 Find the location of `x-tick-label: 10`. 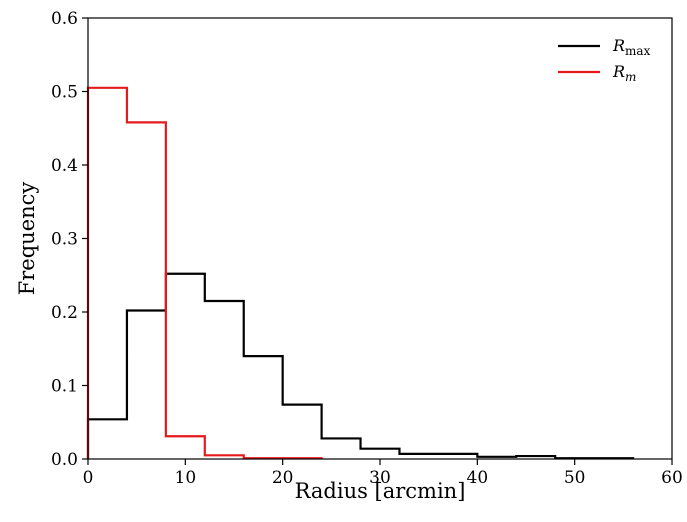

x-tick-label: 10 is located at coordinates (186, 478).